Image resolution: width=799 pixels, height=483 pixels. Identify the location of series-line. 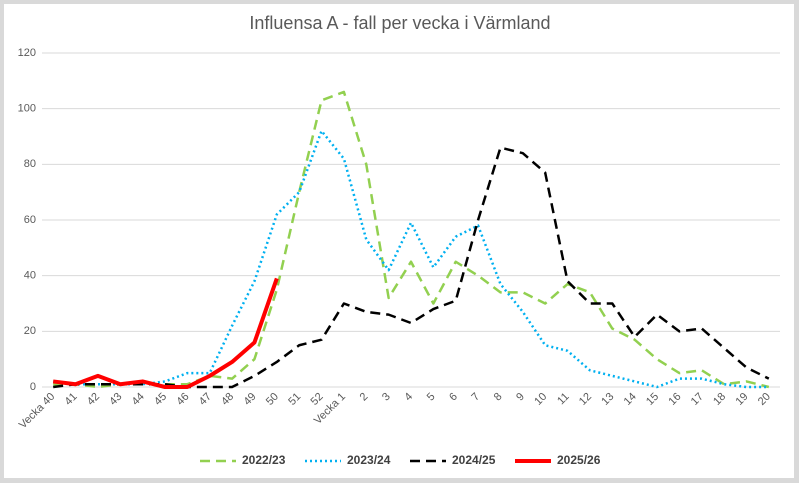
(165, 333).